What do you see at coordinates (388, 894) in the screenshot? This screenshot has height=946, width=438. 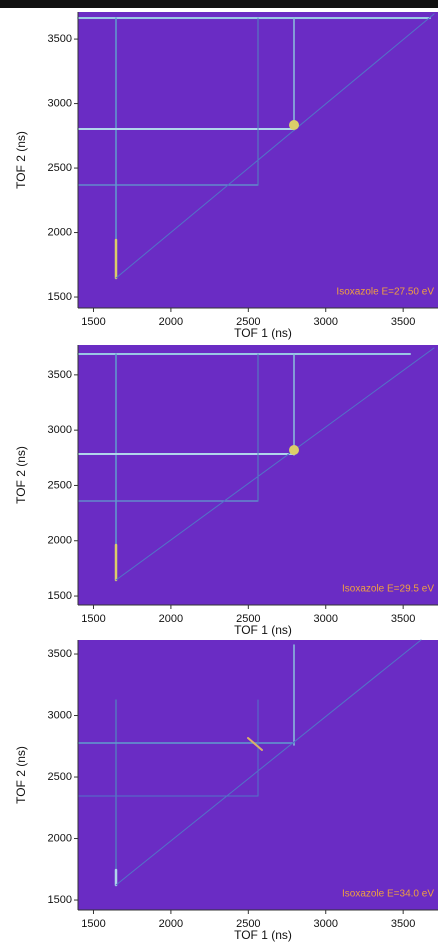 I see `annotation: Isoxazole E=34.0 eV` at bounding box center [388, 894].